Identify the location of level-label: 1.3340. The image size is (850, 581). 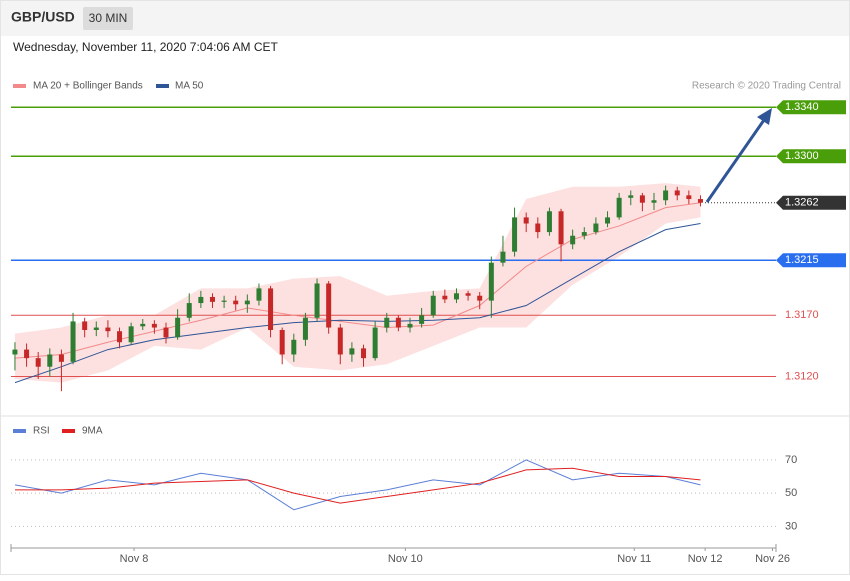
(802, 107).